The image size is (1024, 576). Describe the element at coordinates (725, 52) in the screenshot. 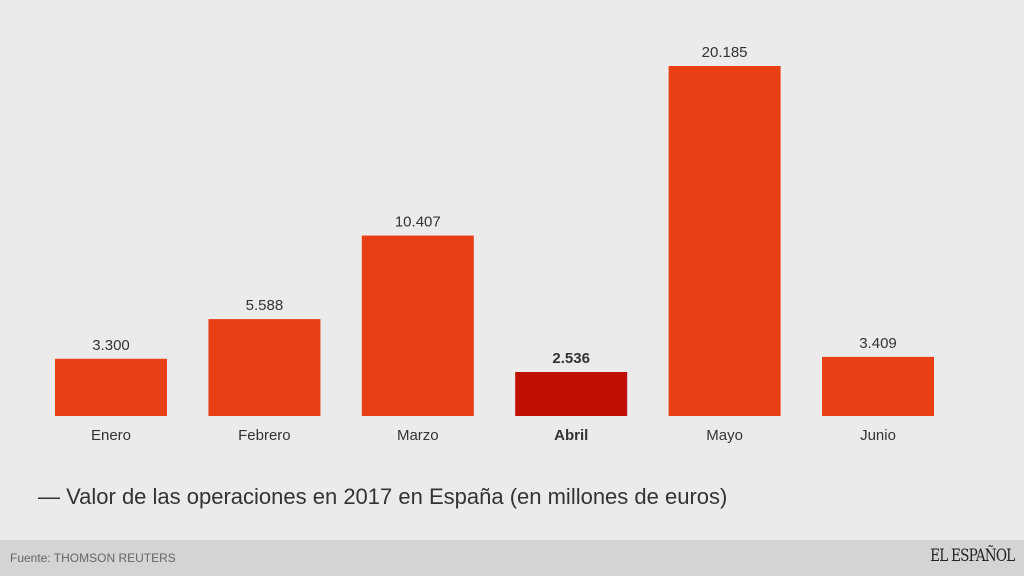

I see `data-label: 20.185` at that location.